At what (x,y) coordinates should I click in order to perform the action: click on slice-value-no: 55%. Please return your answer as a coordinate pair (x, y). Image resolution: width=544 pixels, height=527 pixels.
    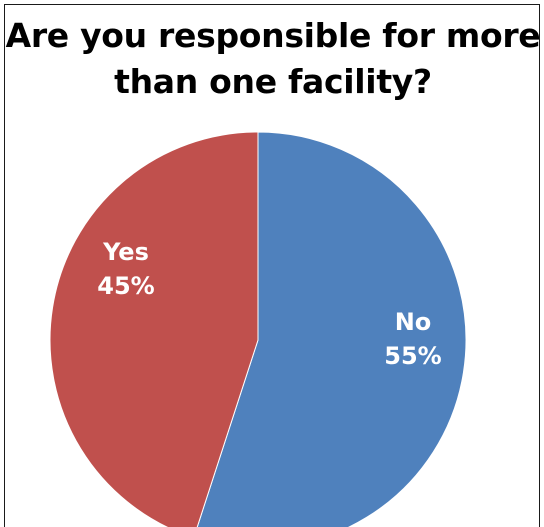
    Looking at the image, I should click on (412, 356).